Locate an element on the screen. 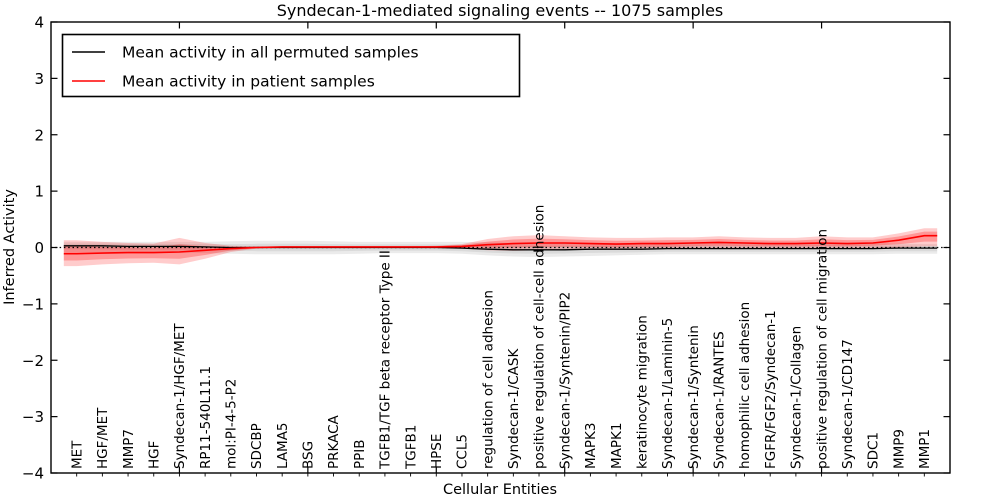 This screenshot has width=1000, height=500. series-lines is located at coordinates (500, 244).